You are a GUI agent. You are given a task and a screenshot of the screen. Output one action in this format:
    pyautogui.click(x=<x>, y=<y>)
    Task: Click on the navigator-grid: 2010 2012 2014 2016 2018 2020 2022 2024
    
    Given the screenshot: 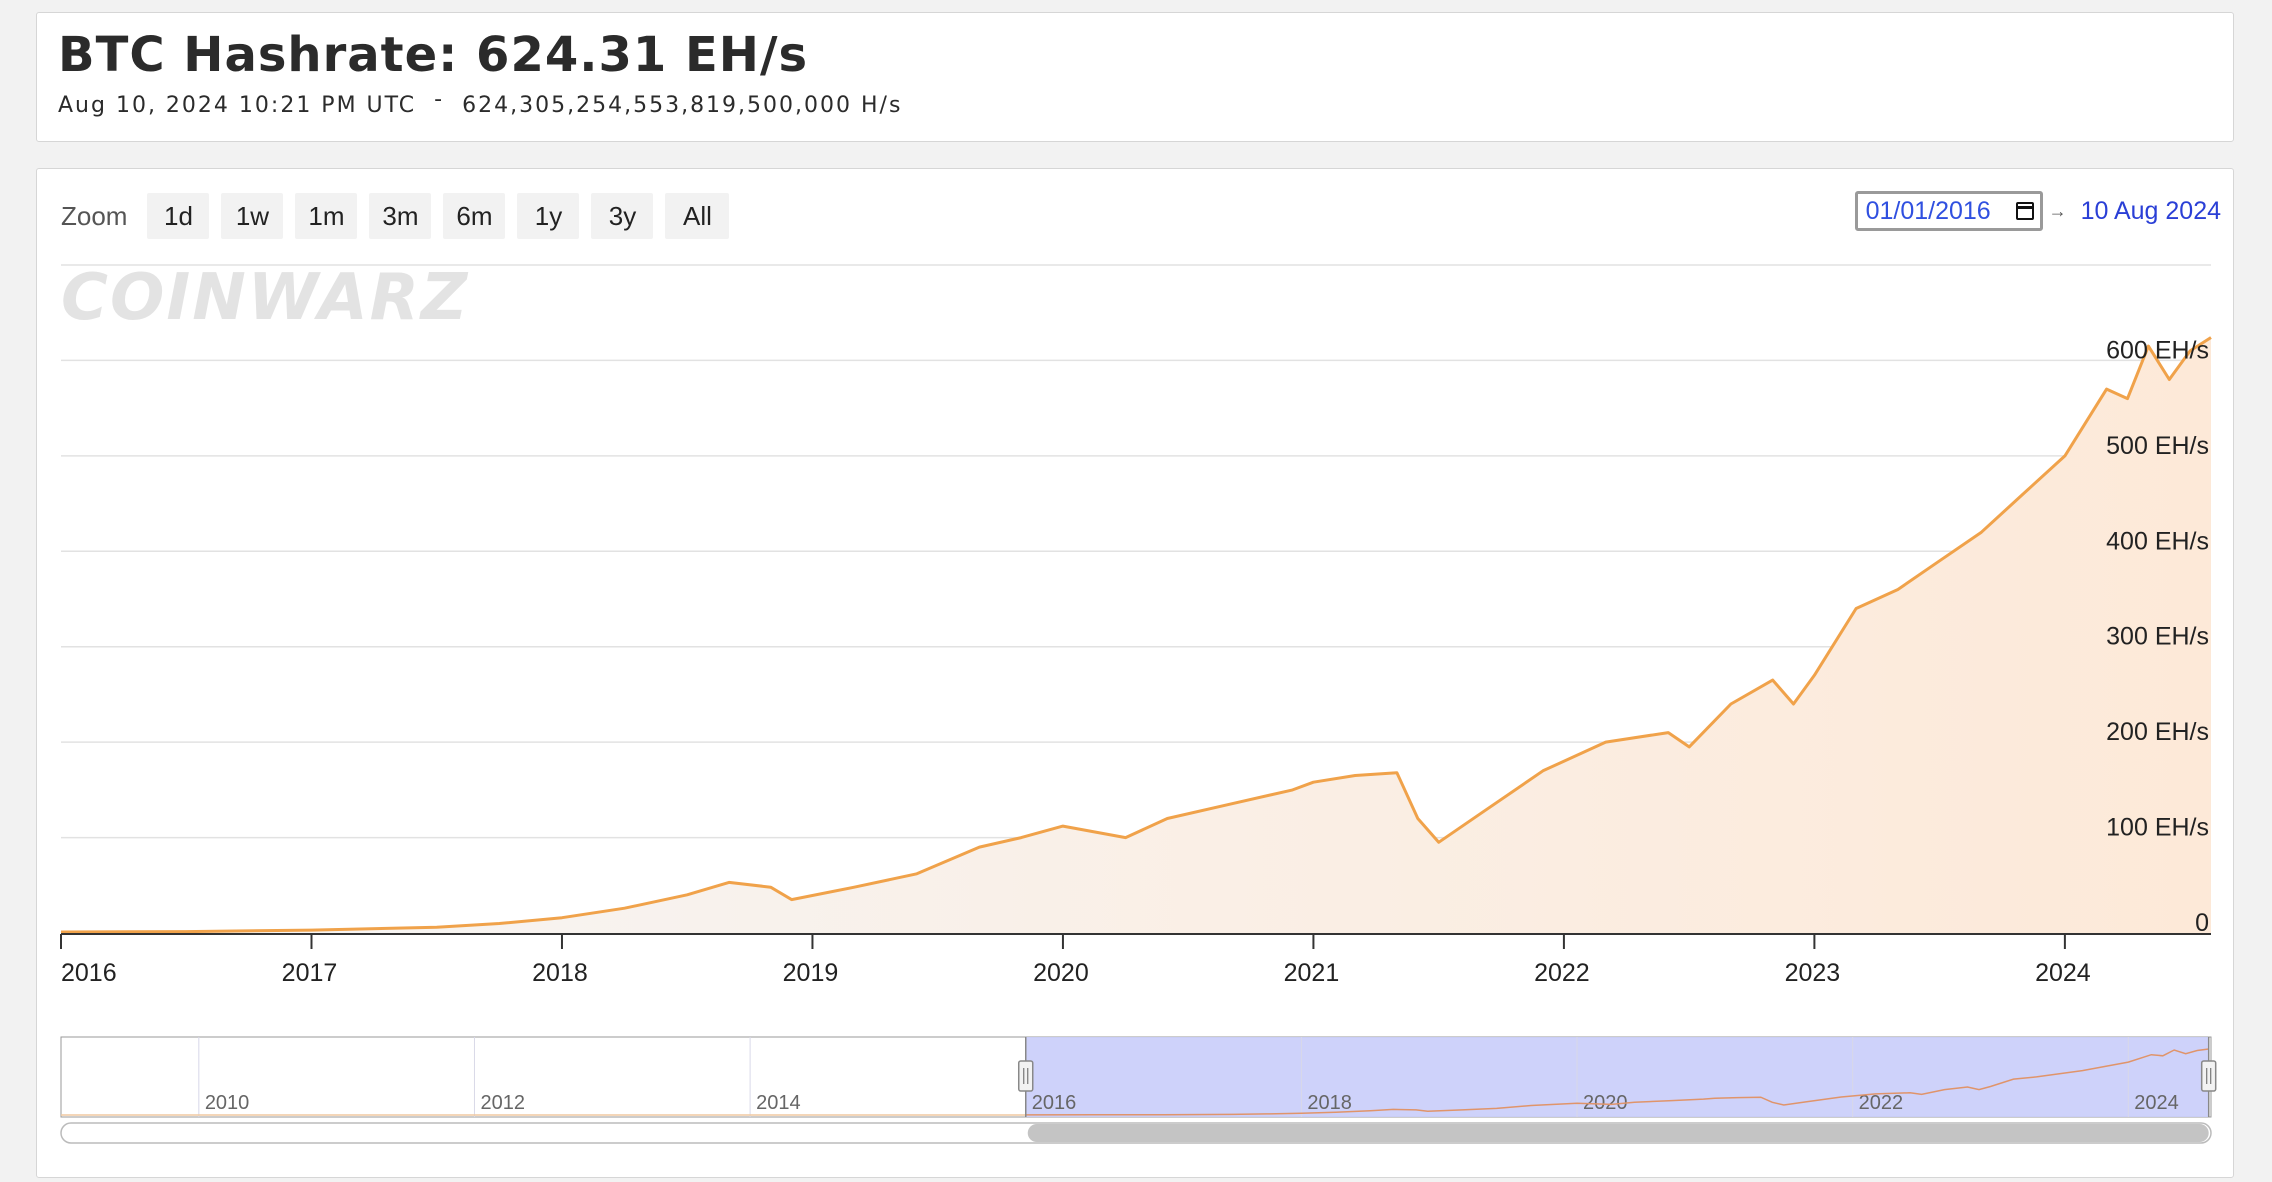 What is the action you would take?
    pyautogui.click(x=1188, y=1077)
    